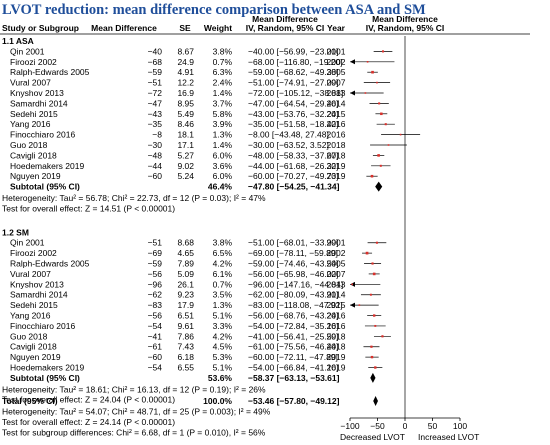 Image resolution: width=550 pixels, height=445 pixels. What do you see at coordinates (293, 83) in the screenshot?
I see `study-ci: −51.00 [−74.91, −27.09]` at bounding box center [293, 83].